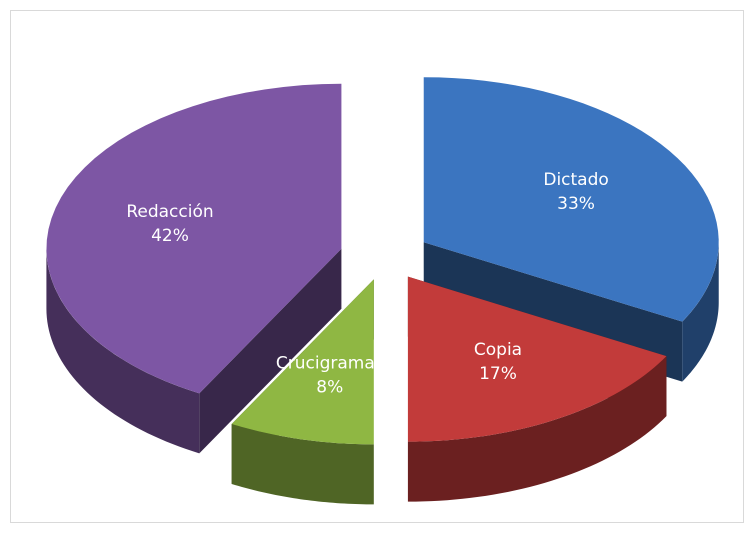 The width and height of the screenshot is (754, 533). What do you see at coordinates (498, 350) in the screenshot?
I see `slice-label: Copia` at bounding box center [498, 350].